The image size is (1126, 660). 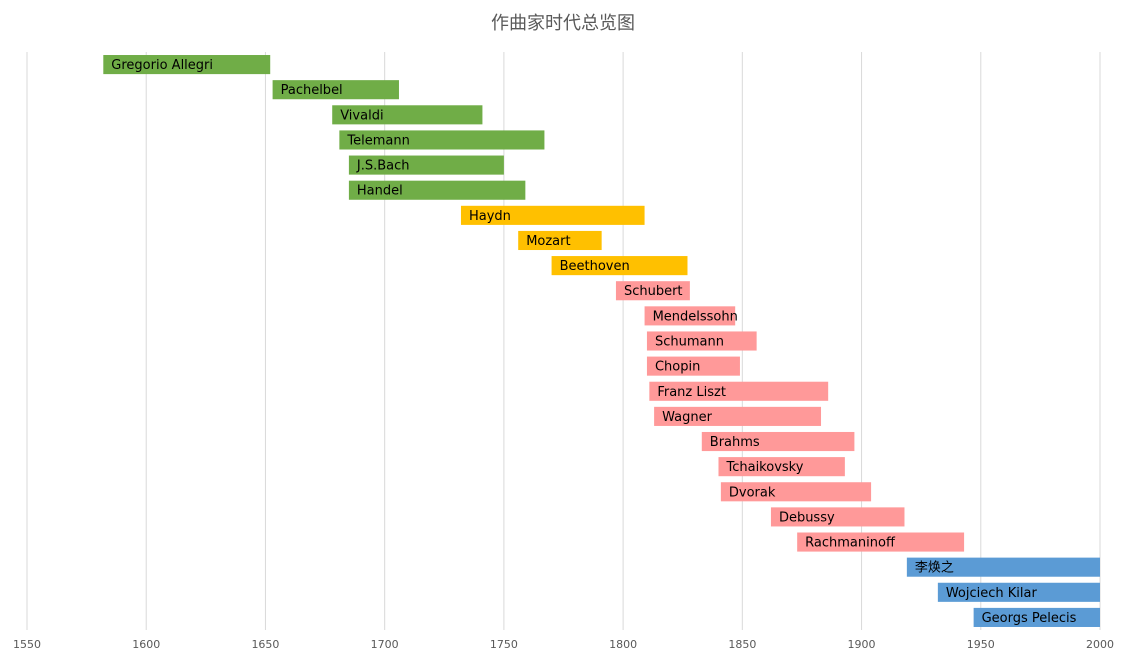 What do you see at coordinates (162, 65) in the screenshot?
I see `composer-label: Gregorio Allegri` at bounding box center [162, 65].